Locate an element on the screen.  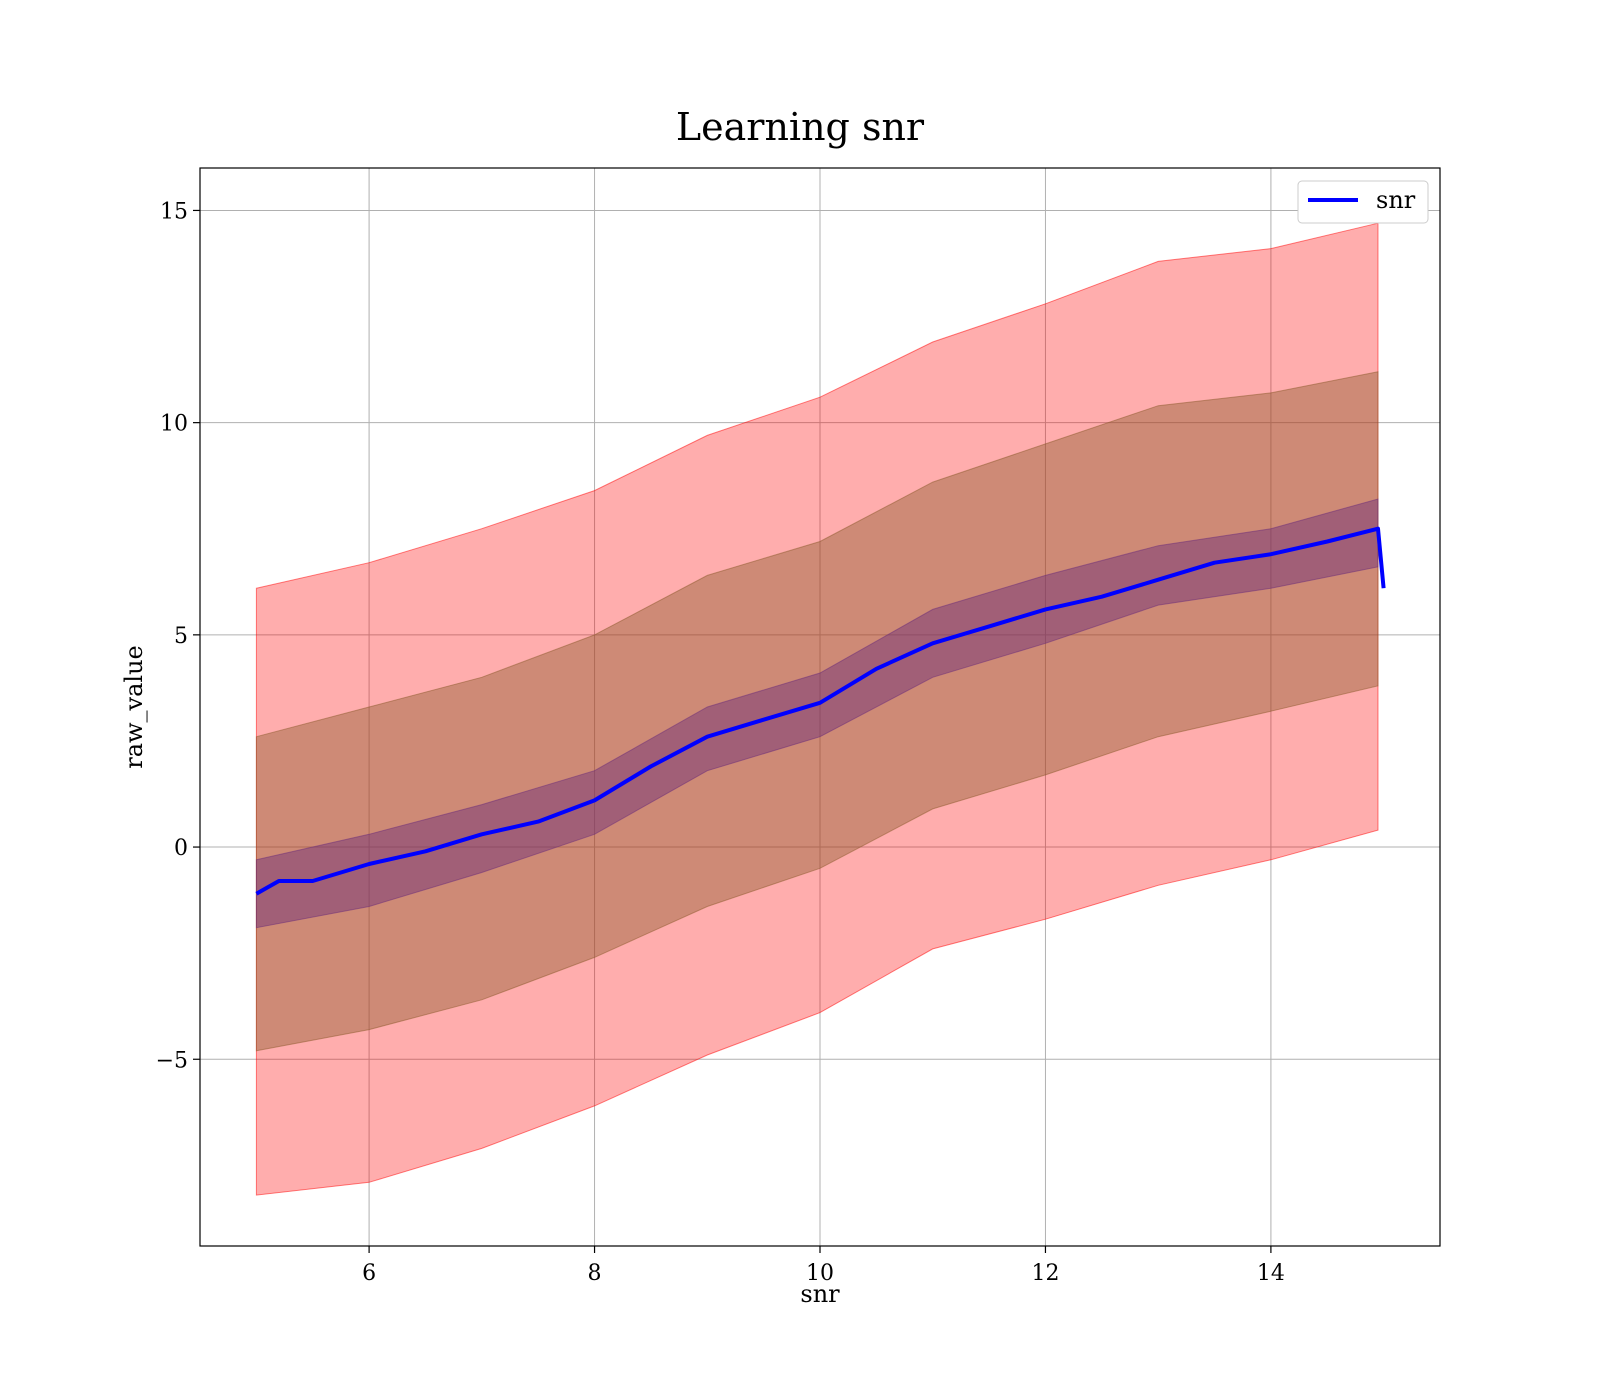
y-tick-label: 0 is located at coordinates (181, 848).